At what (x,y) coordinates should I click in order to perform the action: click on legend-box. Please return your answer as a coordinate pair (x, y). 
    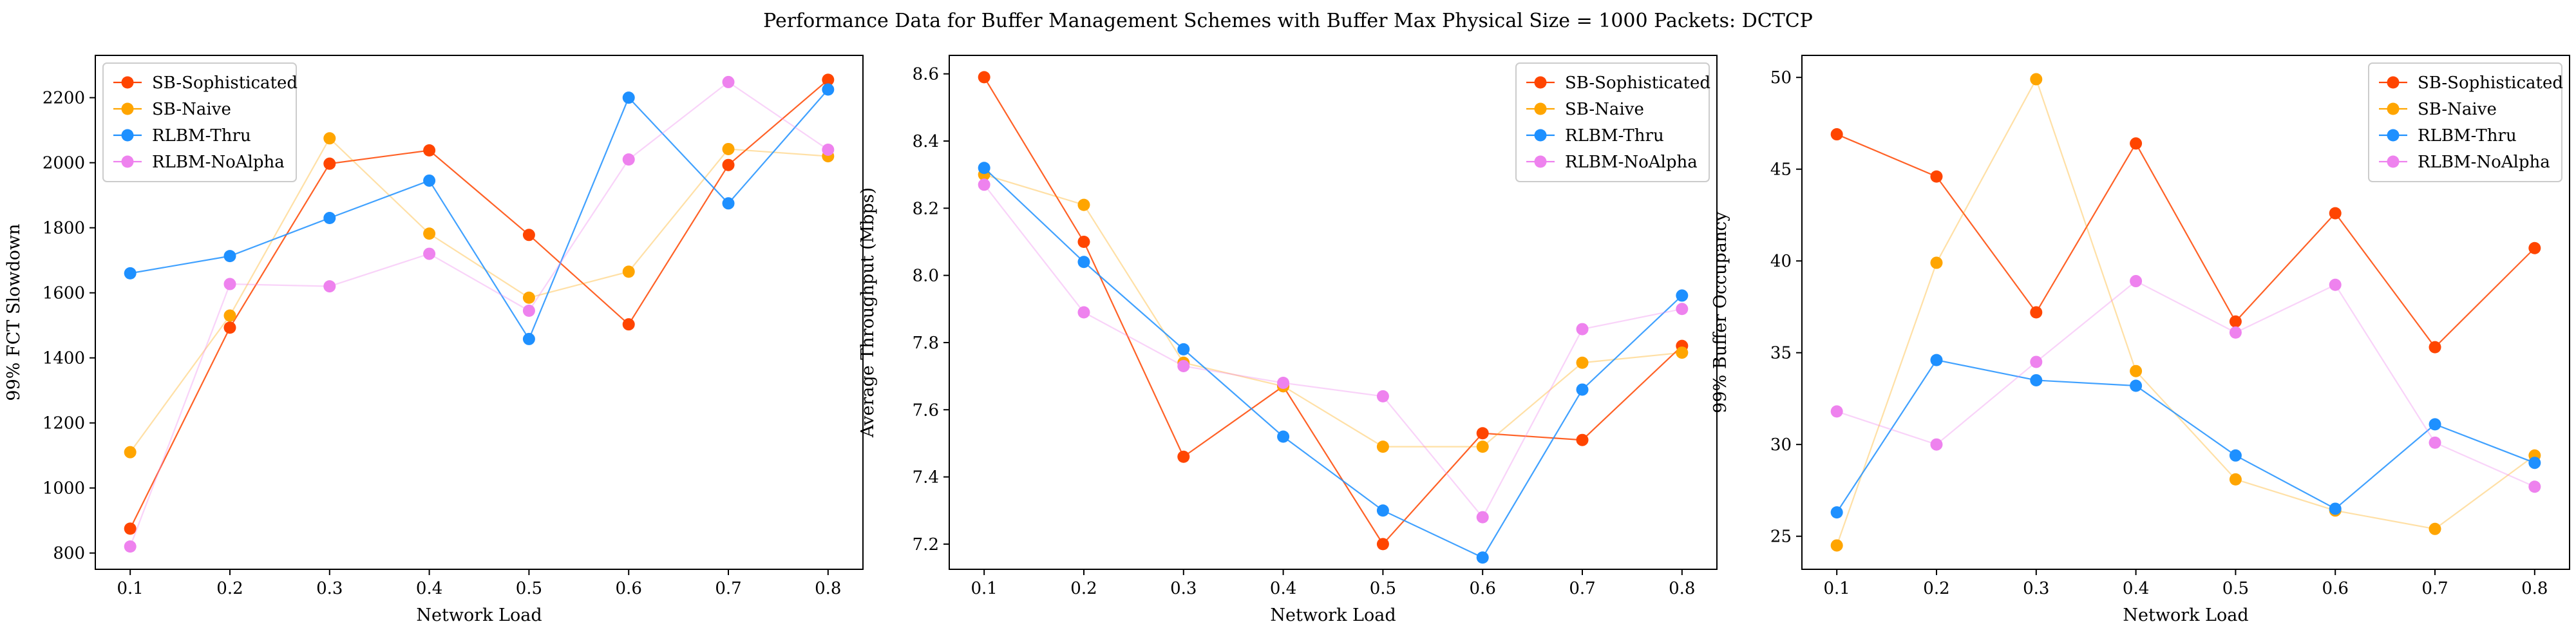
    Looking at the image, I should click on (2465, 122).